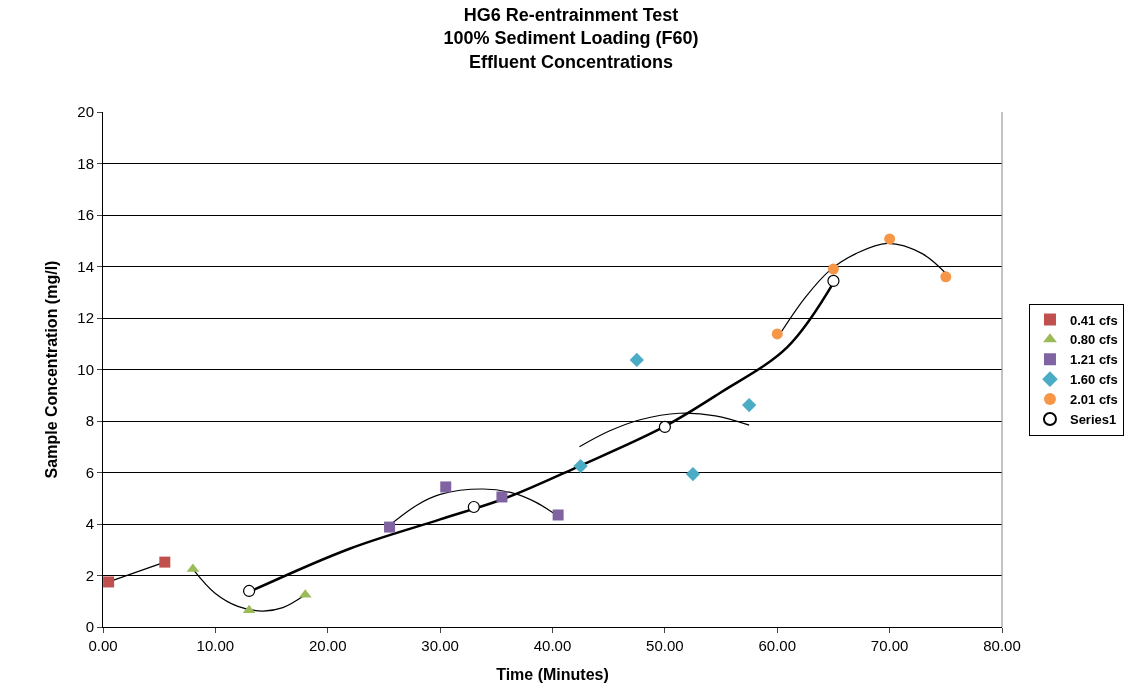  I want to click on x-tick-label: 70.00, so click(889, 645).